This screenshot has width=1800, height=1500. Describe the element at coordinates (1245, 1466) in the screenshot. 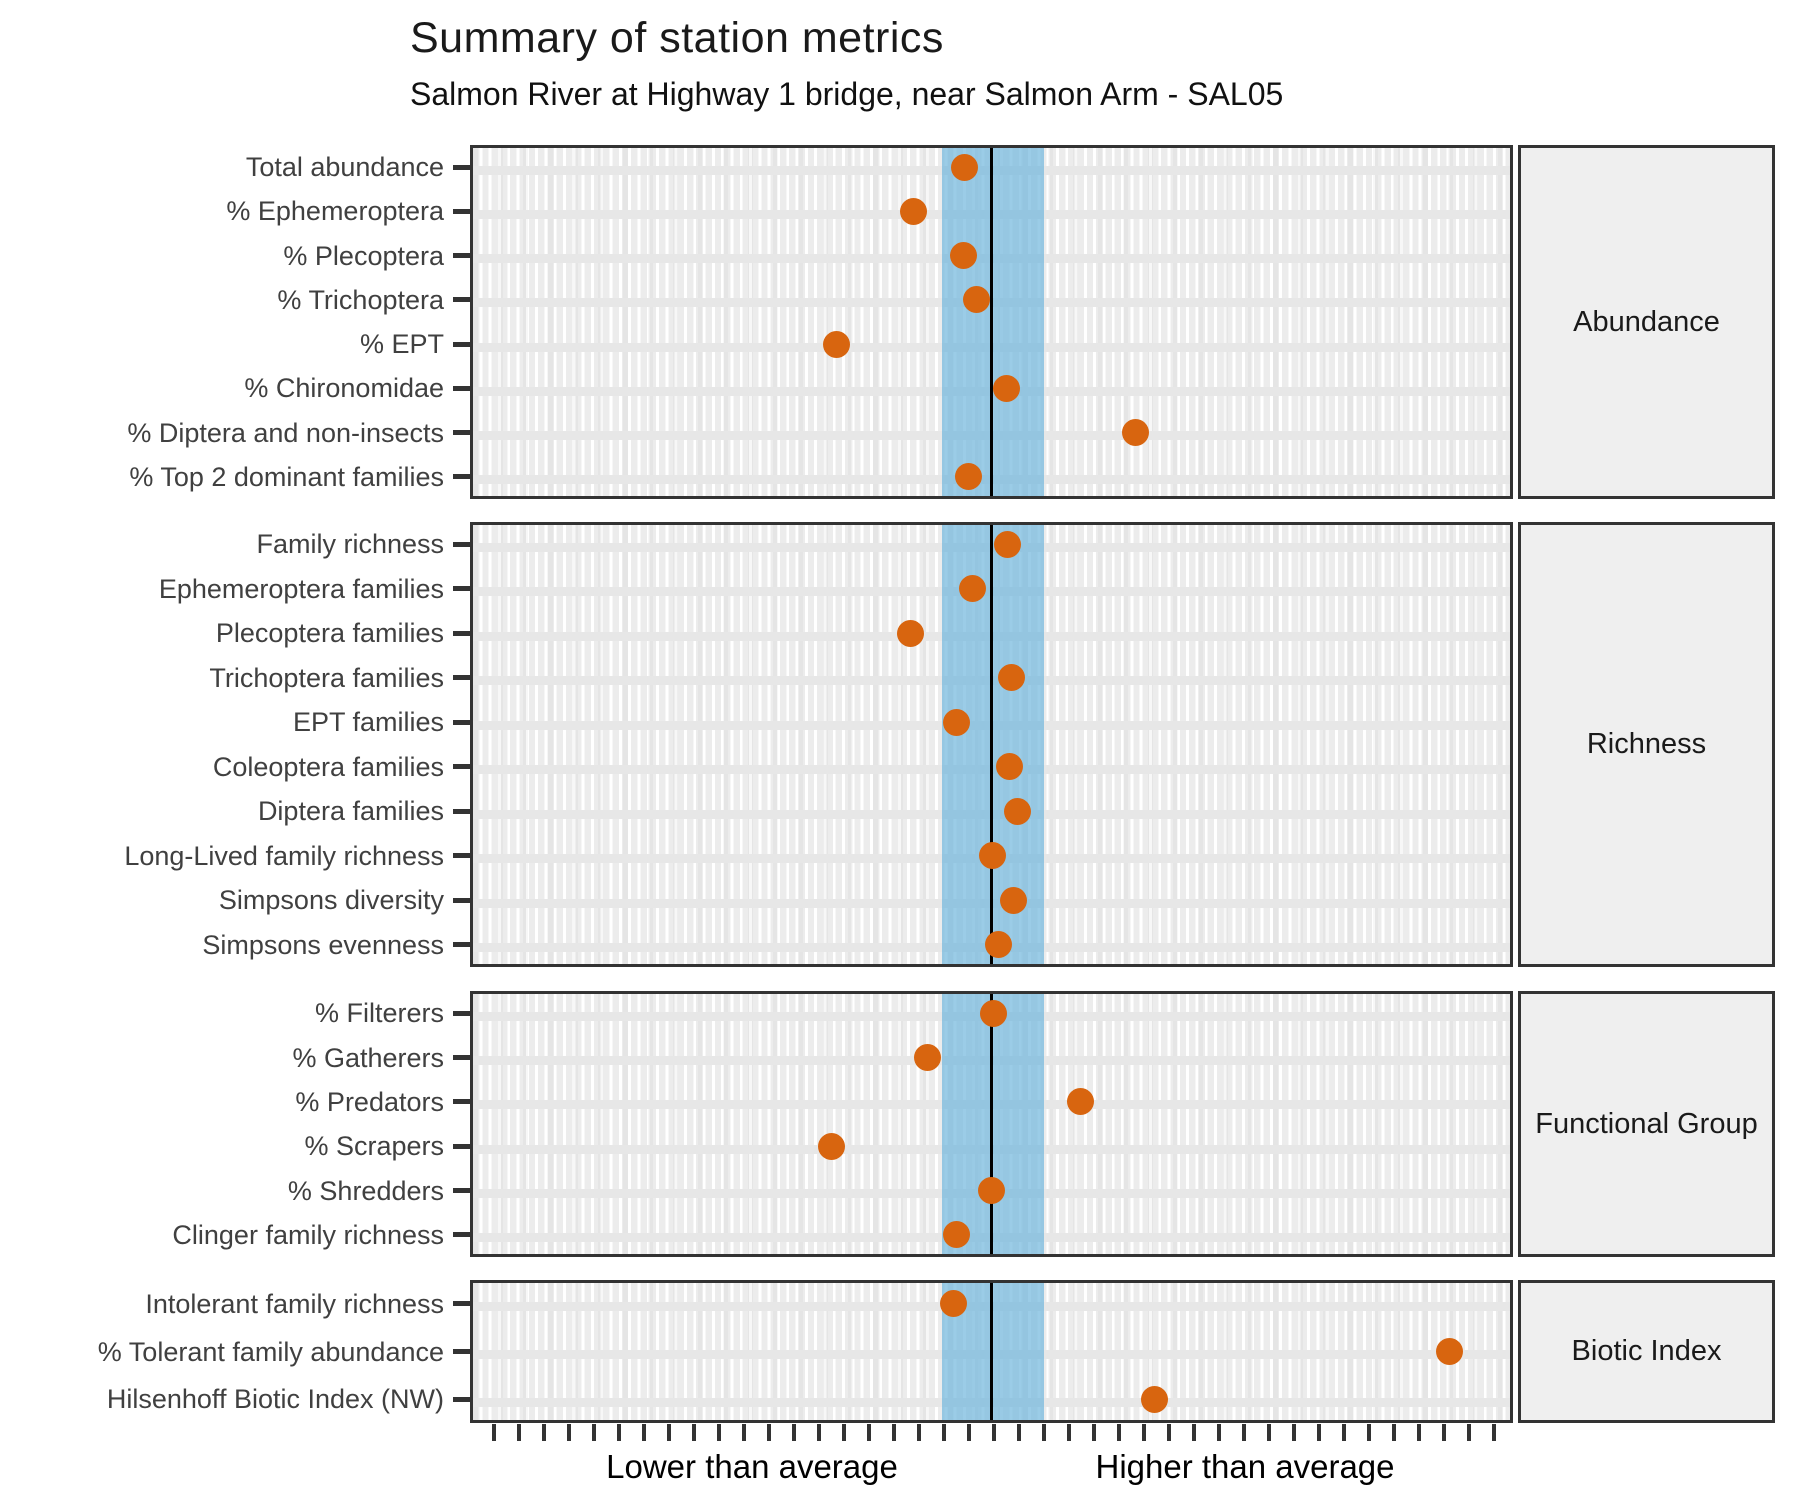

I see `x-axis-label-higher: Higher than average` at that location.